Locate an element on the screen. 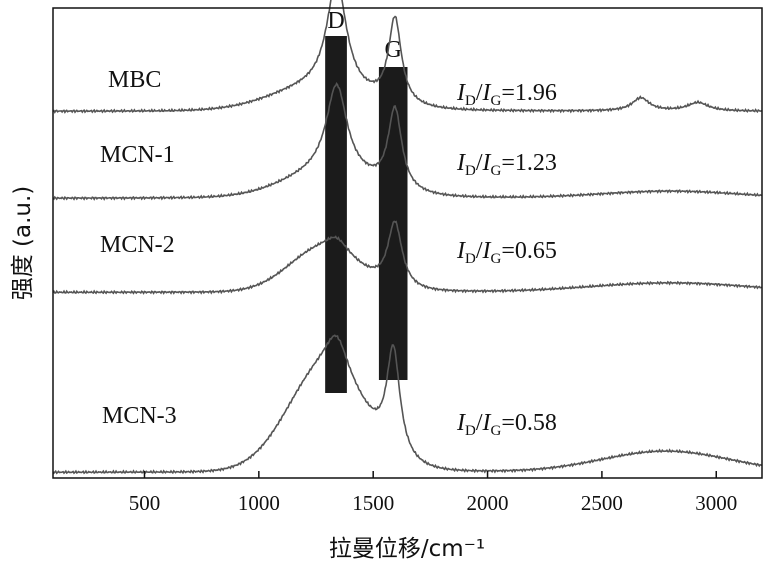 This screenshot has height=573, width=769. x-axis-ticks: 500 1000 1500 2000 2500 3000 is located at coordinates (433, 493).